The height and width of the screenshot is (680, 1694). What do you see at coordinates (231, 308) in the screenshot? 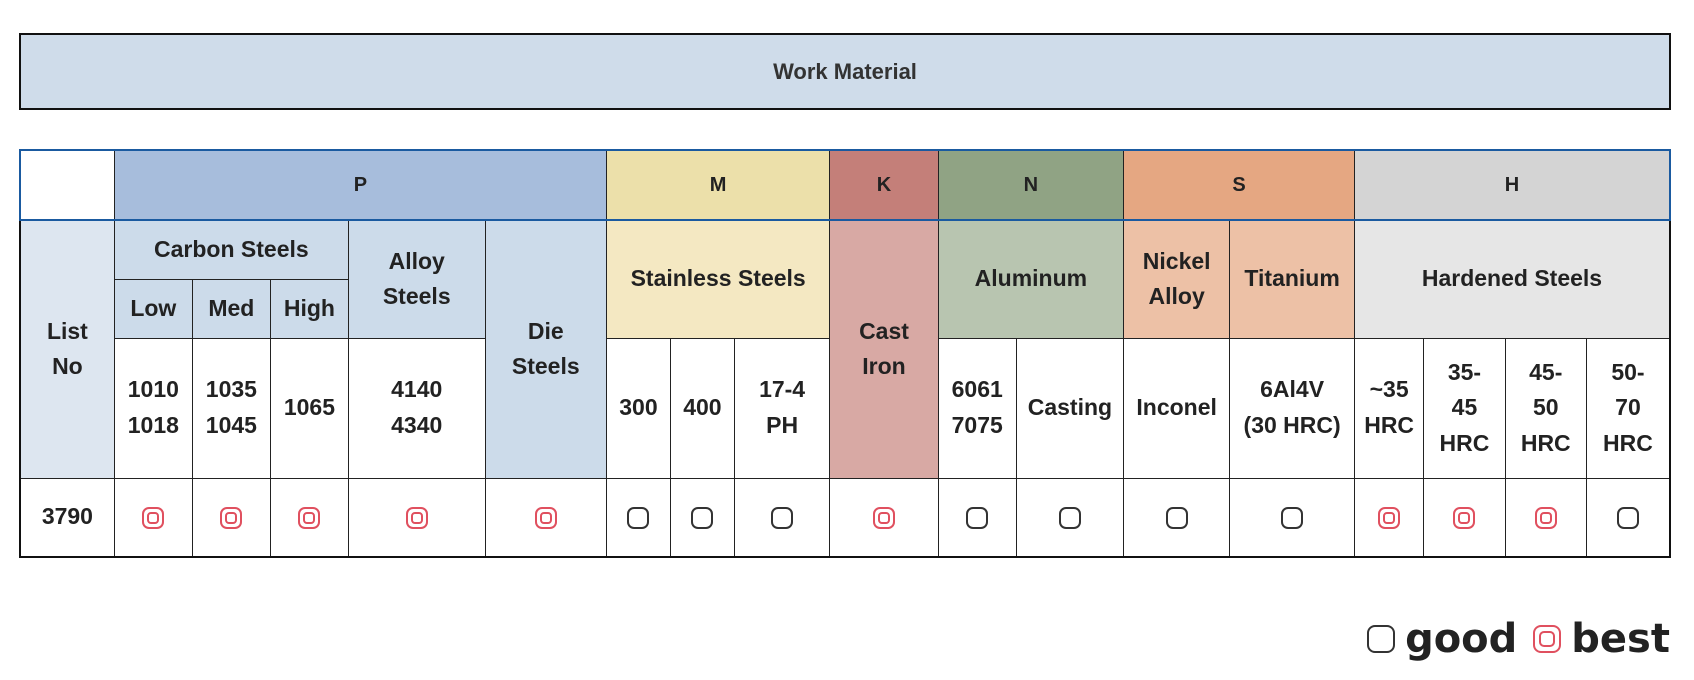
I see `med-header: Med` at bounding box center [231, 308].